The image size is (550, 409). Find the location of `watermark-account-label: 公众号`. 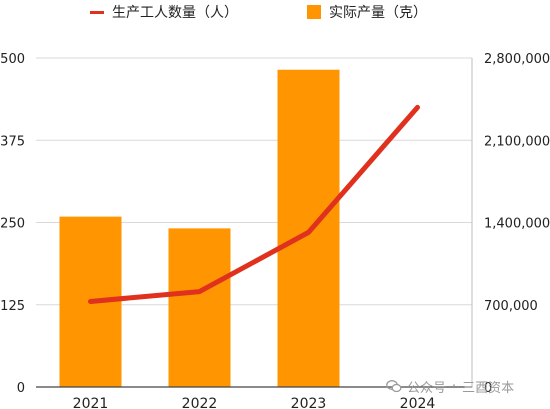

watermark-account-label: 公众号 is located at coordinates (427, 388).